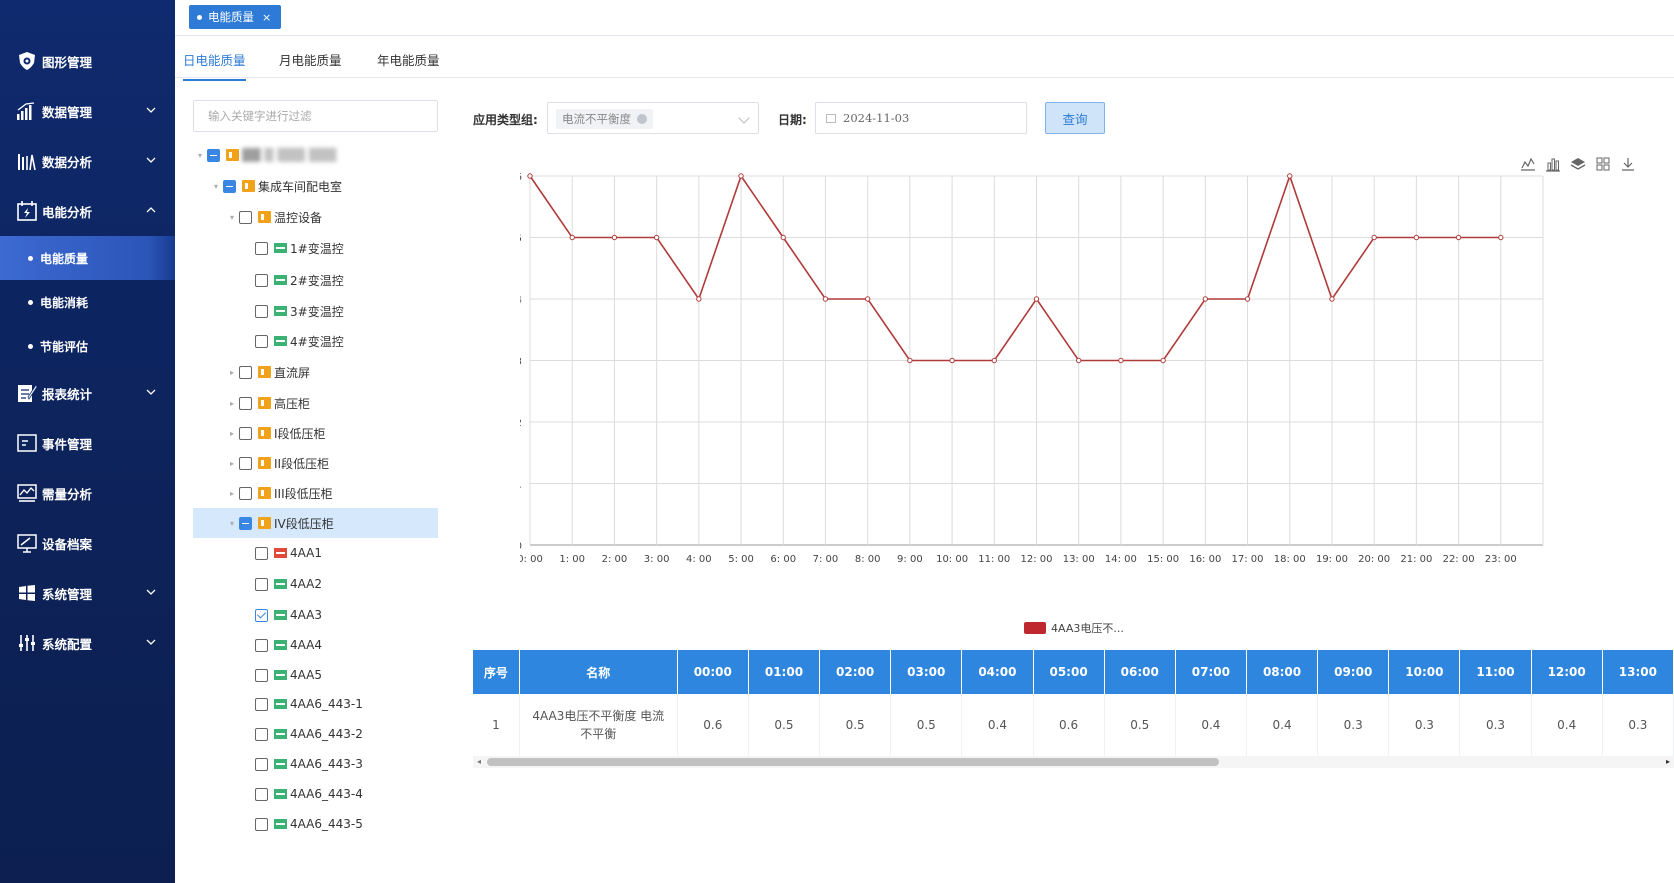 This screenshot has height=883, width=1674. What do you see at coordinates (87, 61) in the screenshot?
I see `sidebar-item-a-0: 图形管理` at bounding box center [87, 61].